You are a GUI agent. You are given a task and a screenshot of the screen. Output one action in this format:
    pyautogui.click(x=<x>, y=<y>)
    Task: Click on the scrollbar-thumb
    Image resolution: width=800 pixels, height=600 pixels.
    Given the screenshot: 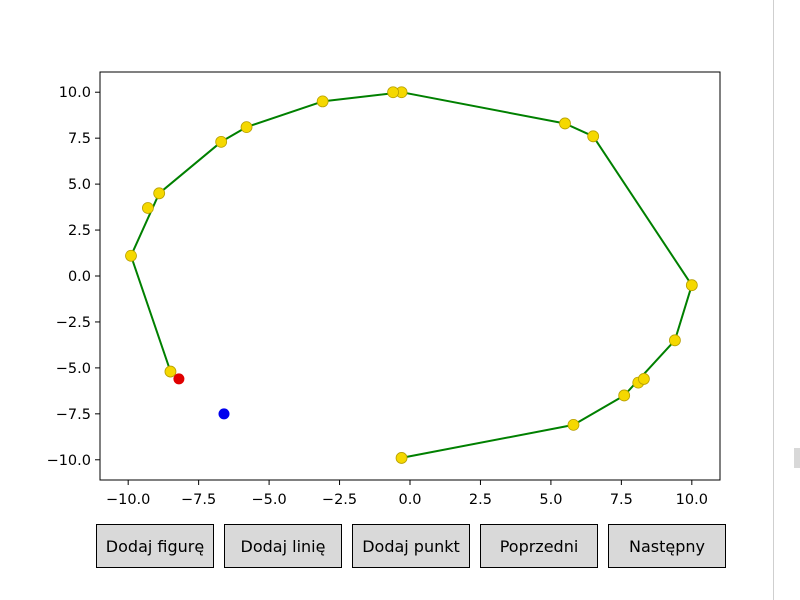 What is the action you would take?
    pyautogui.click(x=797, y=458)
    